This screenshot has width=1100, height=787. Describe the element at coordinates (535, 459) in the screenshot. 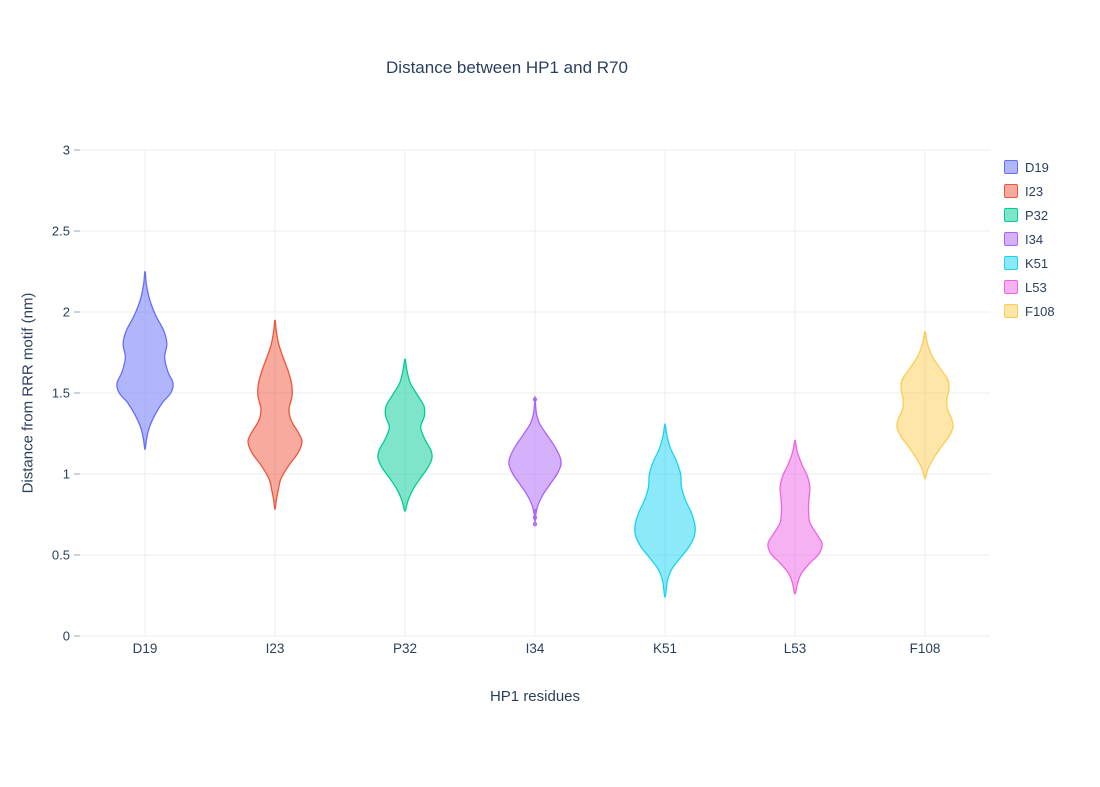

I see `violin-I34` at that location.